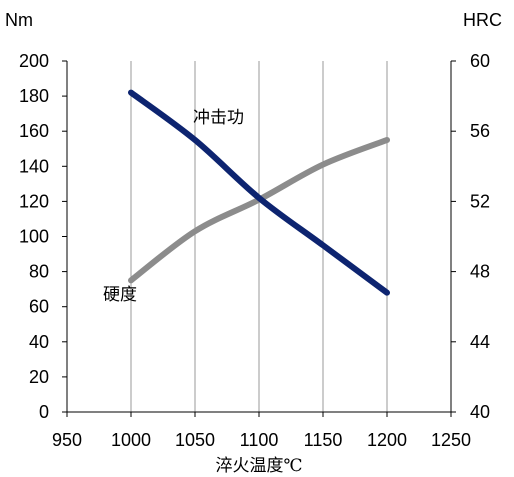 This screenshot has width=514, height=477. What do you see at coordinates (39, 272) in the screenshot?
I see `left-tick-label-80: 80` at bounding box center [39, 272].